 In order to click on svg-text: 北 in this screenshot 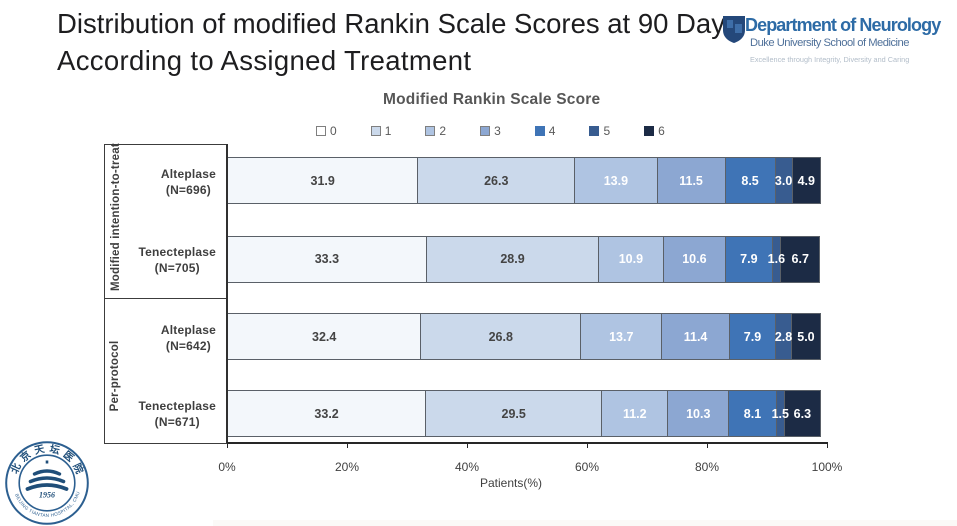, I will do `click(16, 468)`.